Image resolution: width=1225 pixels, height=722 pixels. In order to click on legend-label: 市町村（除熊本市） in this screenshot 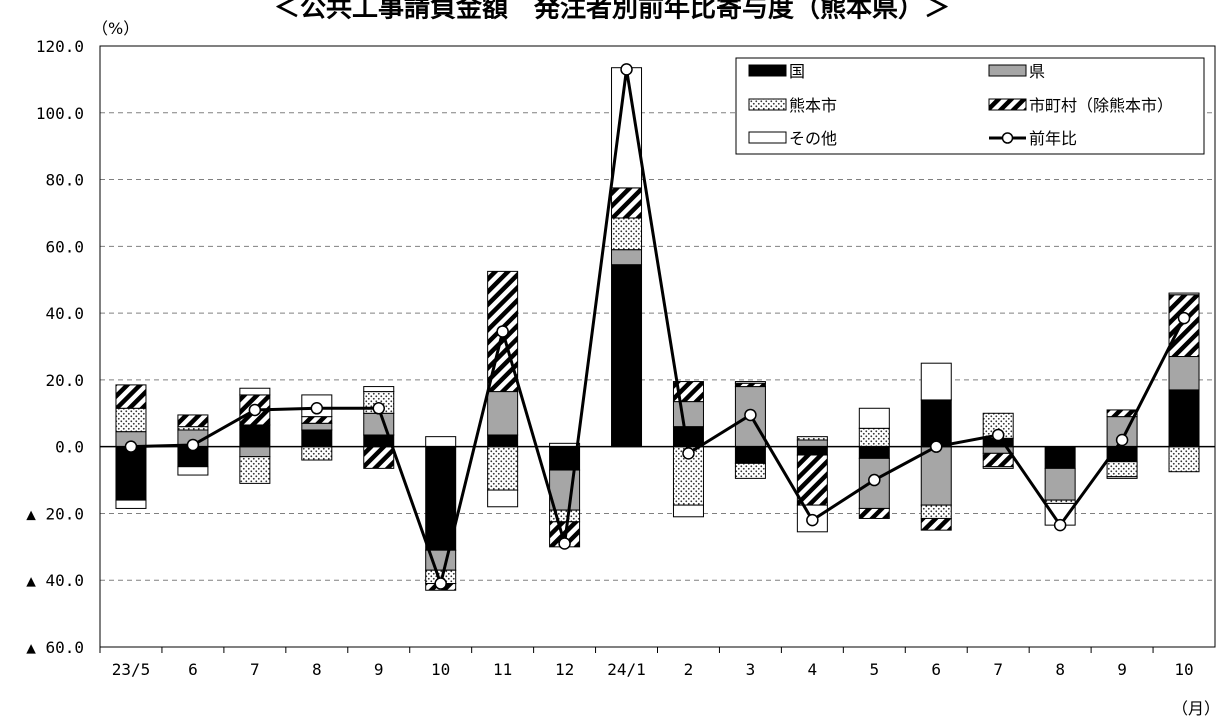, I will do `click(1101, 105)`.